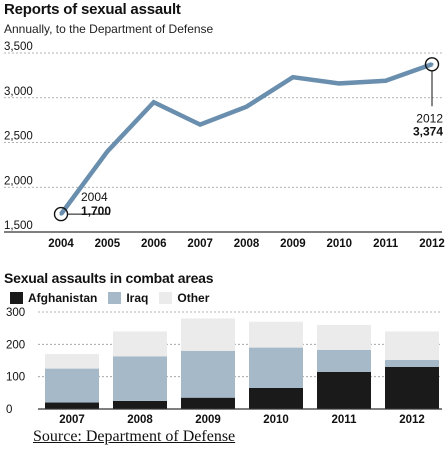 This screenshot has height=450, width=446. Describe the element at coordinates (108, 244) in the screenshot. I see `x-tick-label: 2005` at that location.